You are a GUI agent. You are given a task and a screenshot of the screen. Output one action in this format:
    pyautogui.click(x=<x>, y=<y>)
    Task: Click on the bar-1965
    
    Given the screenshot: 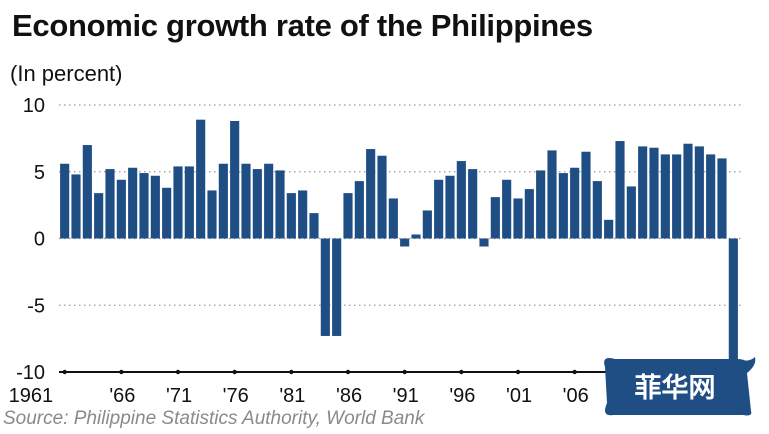 What is the action you would take?
    pyautogui.click(x=110, y=204)
    